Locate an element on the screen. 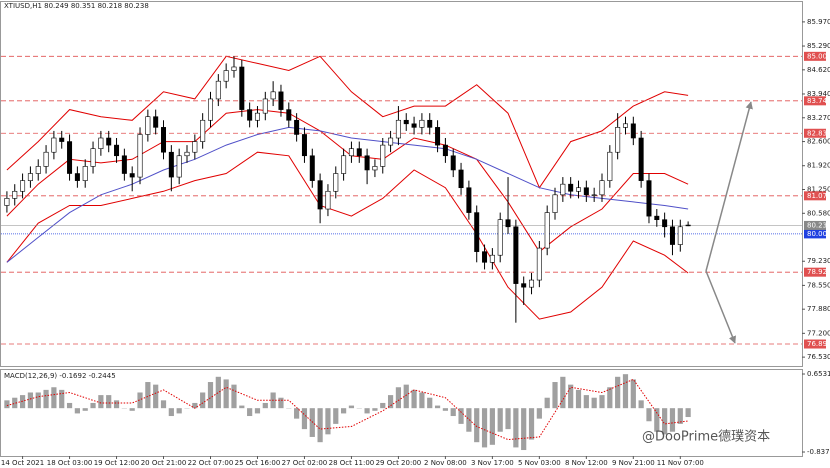  level-label: 83.747 is located at coordinates (818, 101).